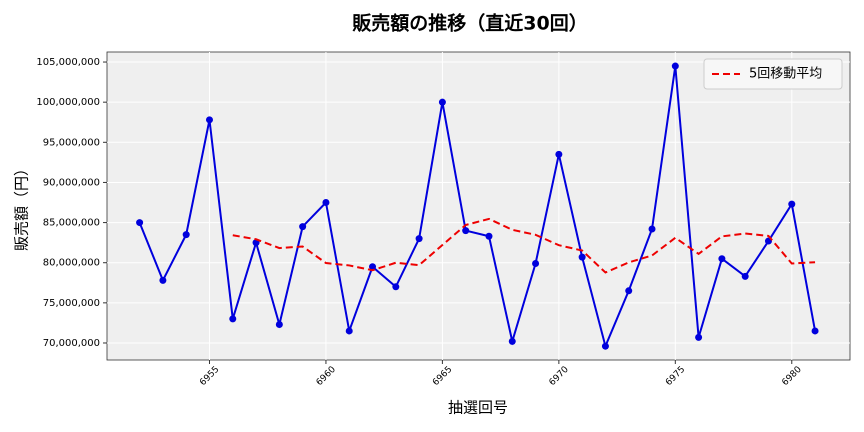 The image size is (864, 432). What do you see at coordinates (71, 182) in the screenshot?
I see `y-tick-label: 90,000,000` at bounding box center [71, 182].